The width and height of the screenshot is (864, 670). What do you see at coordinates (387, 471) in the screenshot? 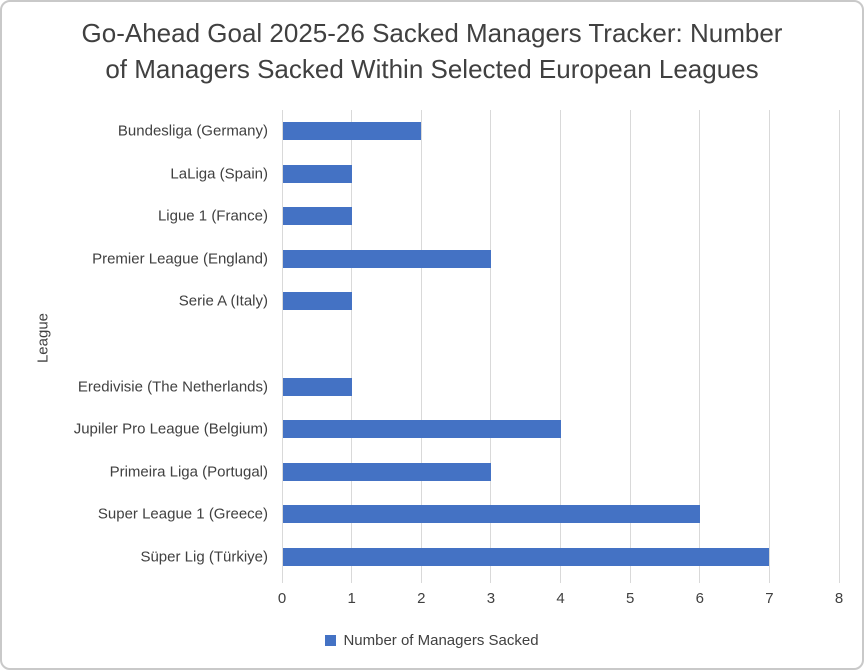
I see `bar-primeira-liga-portugal` at bounding box center [387, 471].